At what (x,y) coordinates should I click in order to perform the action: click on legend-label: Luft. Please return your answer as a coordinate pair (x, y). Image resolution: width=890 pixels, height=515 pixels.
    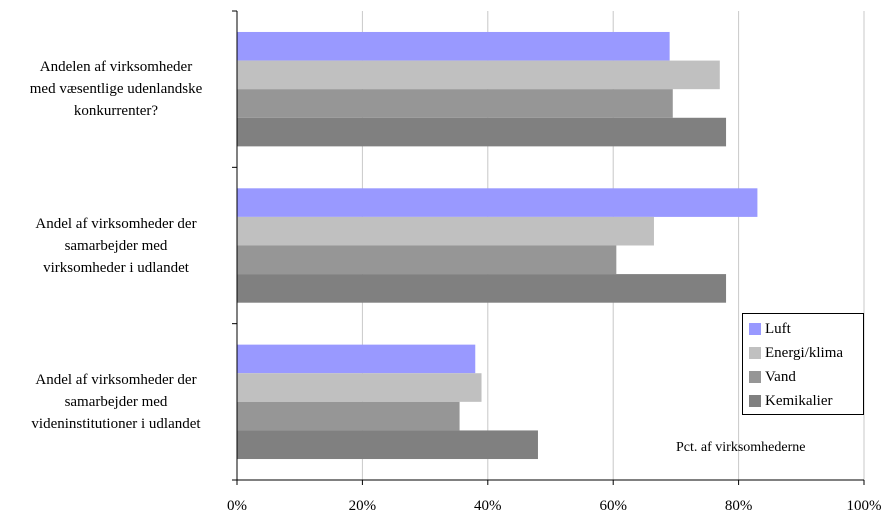
    Looking at the image, I should click on (778, 328).